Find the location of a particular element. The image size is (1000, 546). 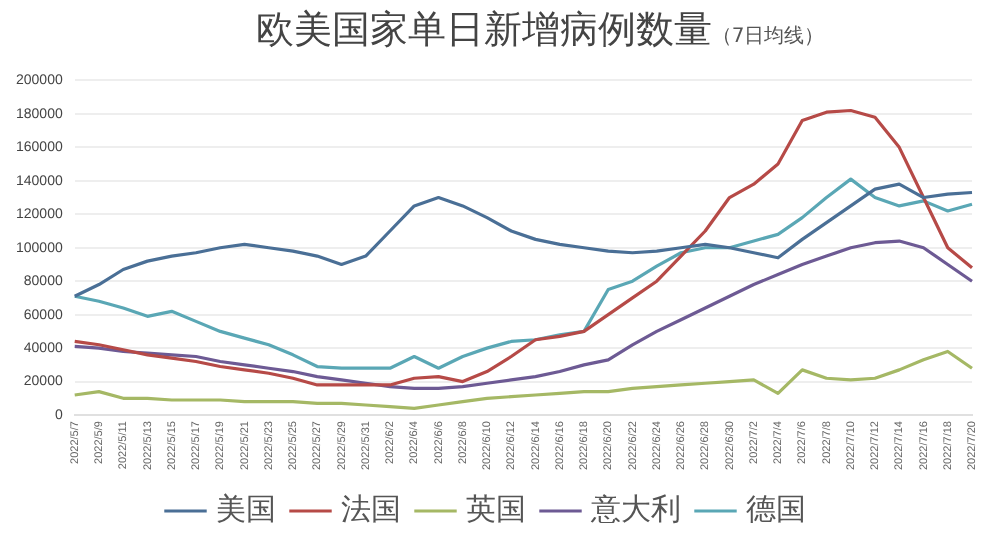

legend-label: 法国 is located at coordinates (370, 508).